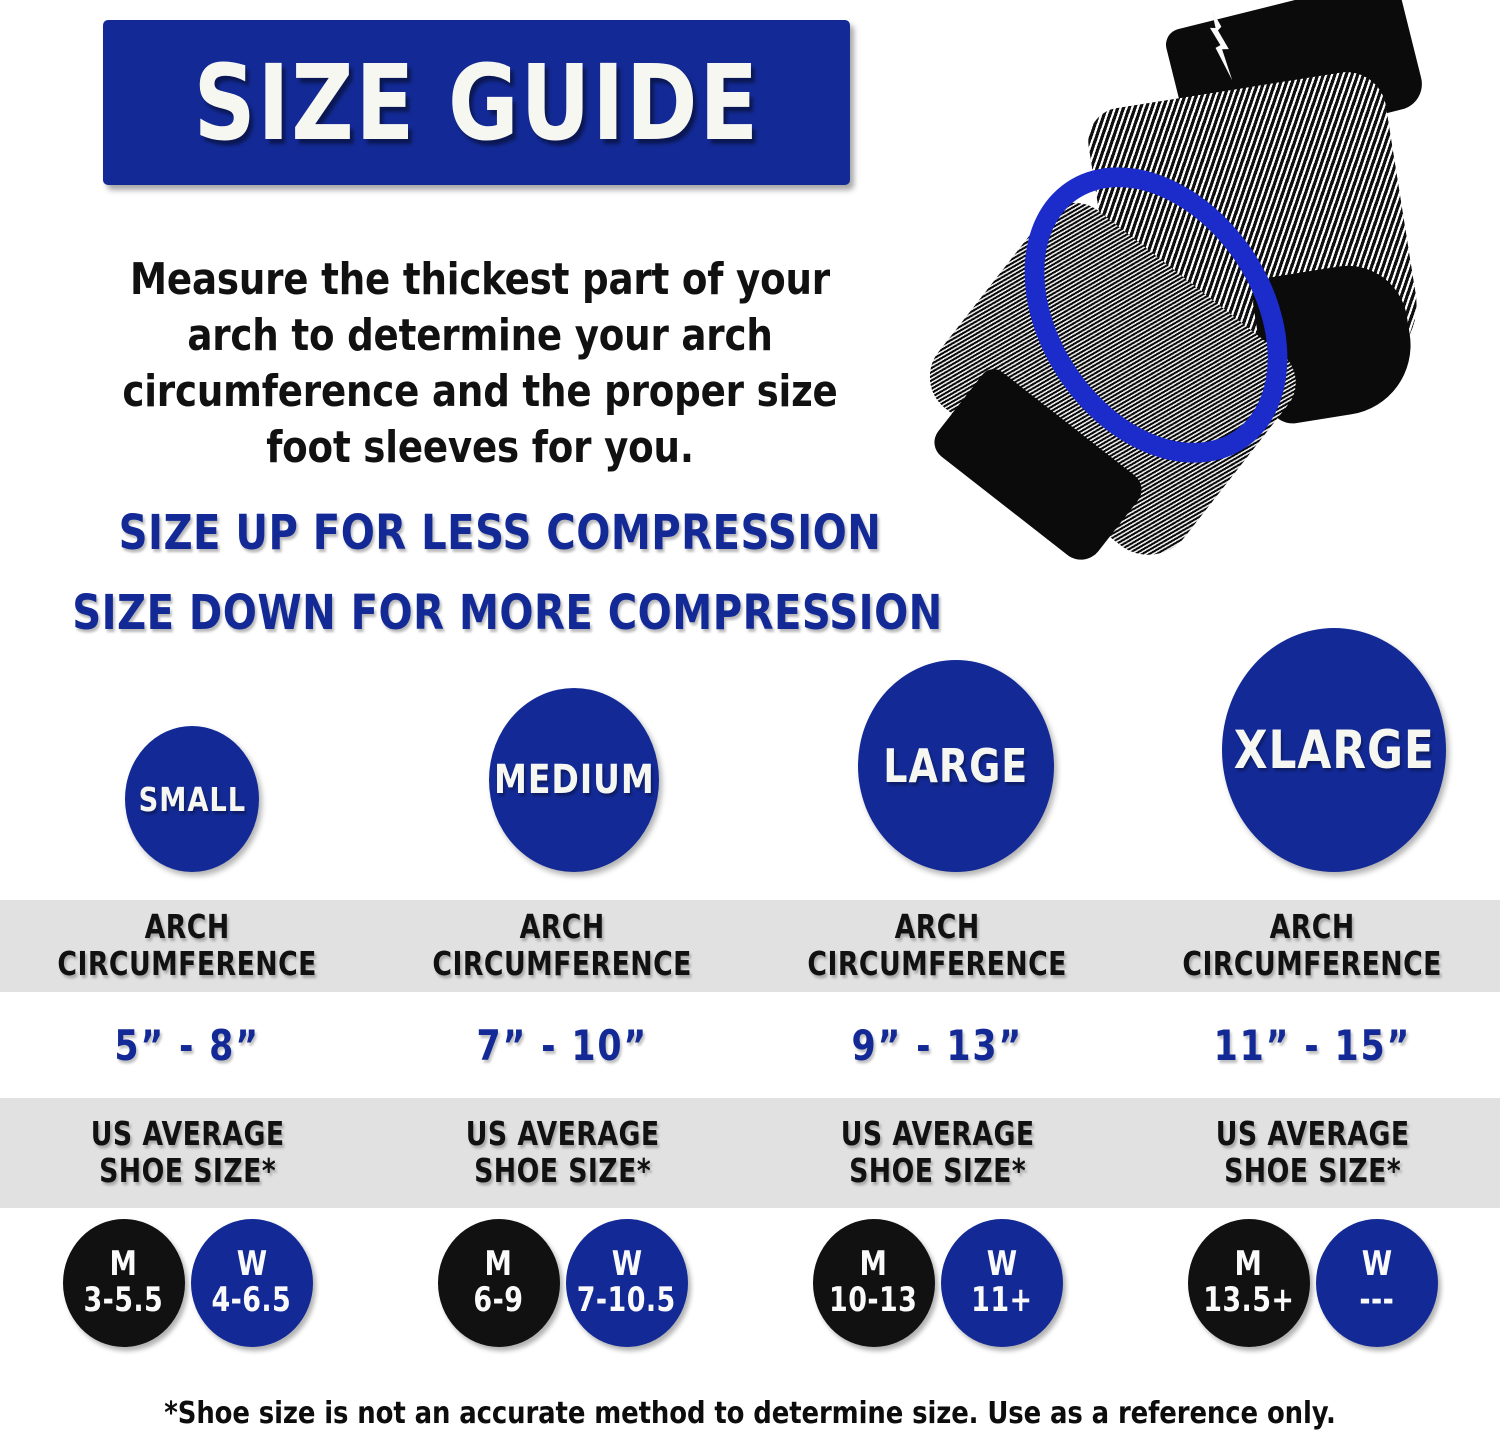 This screenshot has width=1500, height=1455. What do you see at coordinates (626, 1299) in the screenshot?
I see `womens-range: 7-10.5` at bounding box center [626, 1299].